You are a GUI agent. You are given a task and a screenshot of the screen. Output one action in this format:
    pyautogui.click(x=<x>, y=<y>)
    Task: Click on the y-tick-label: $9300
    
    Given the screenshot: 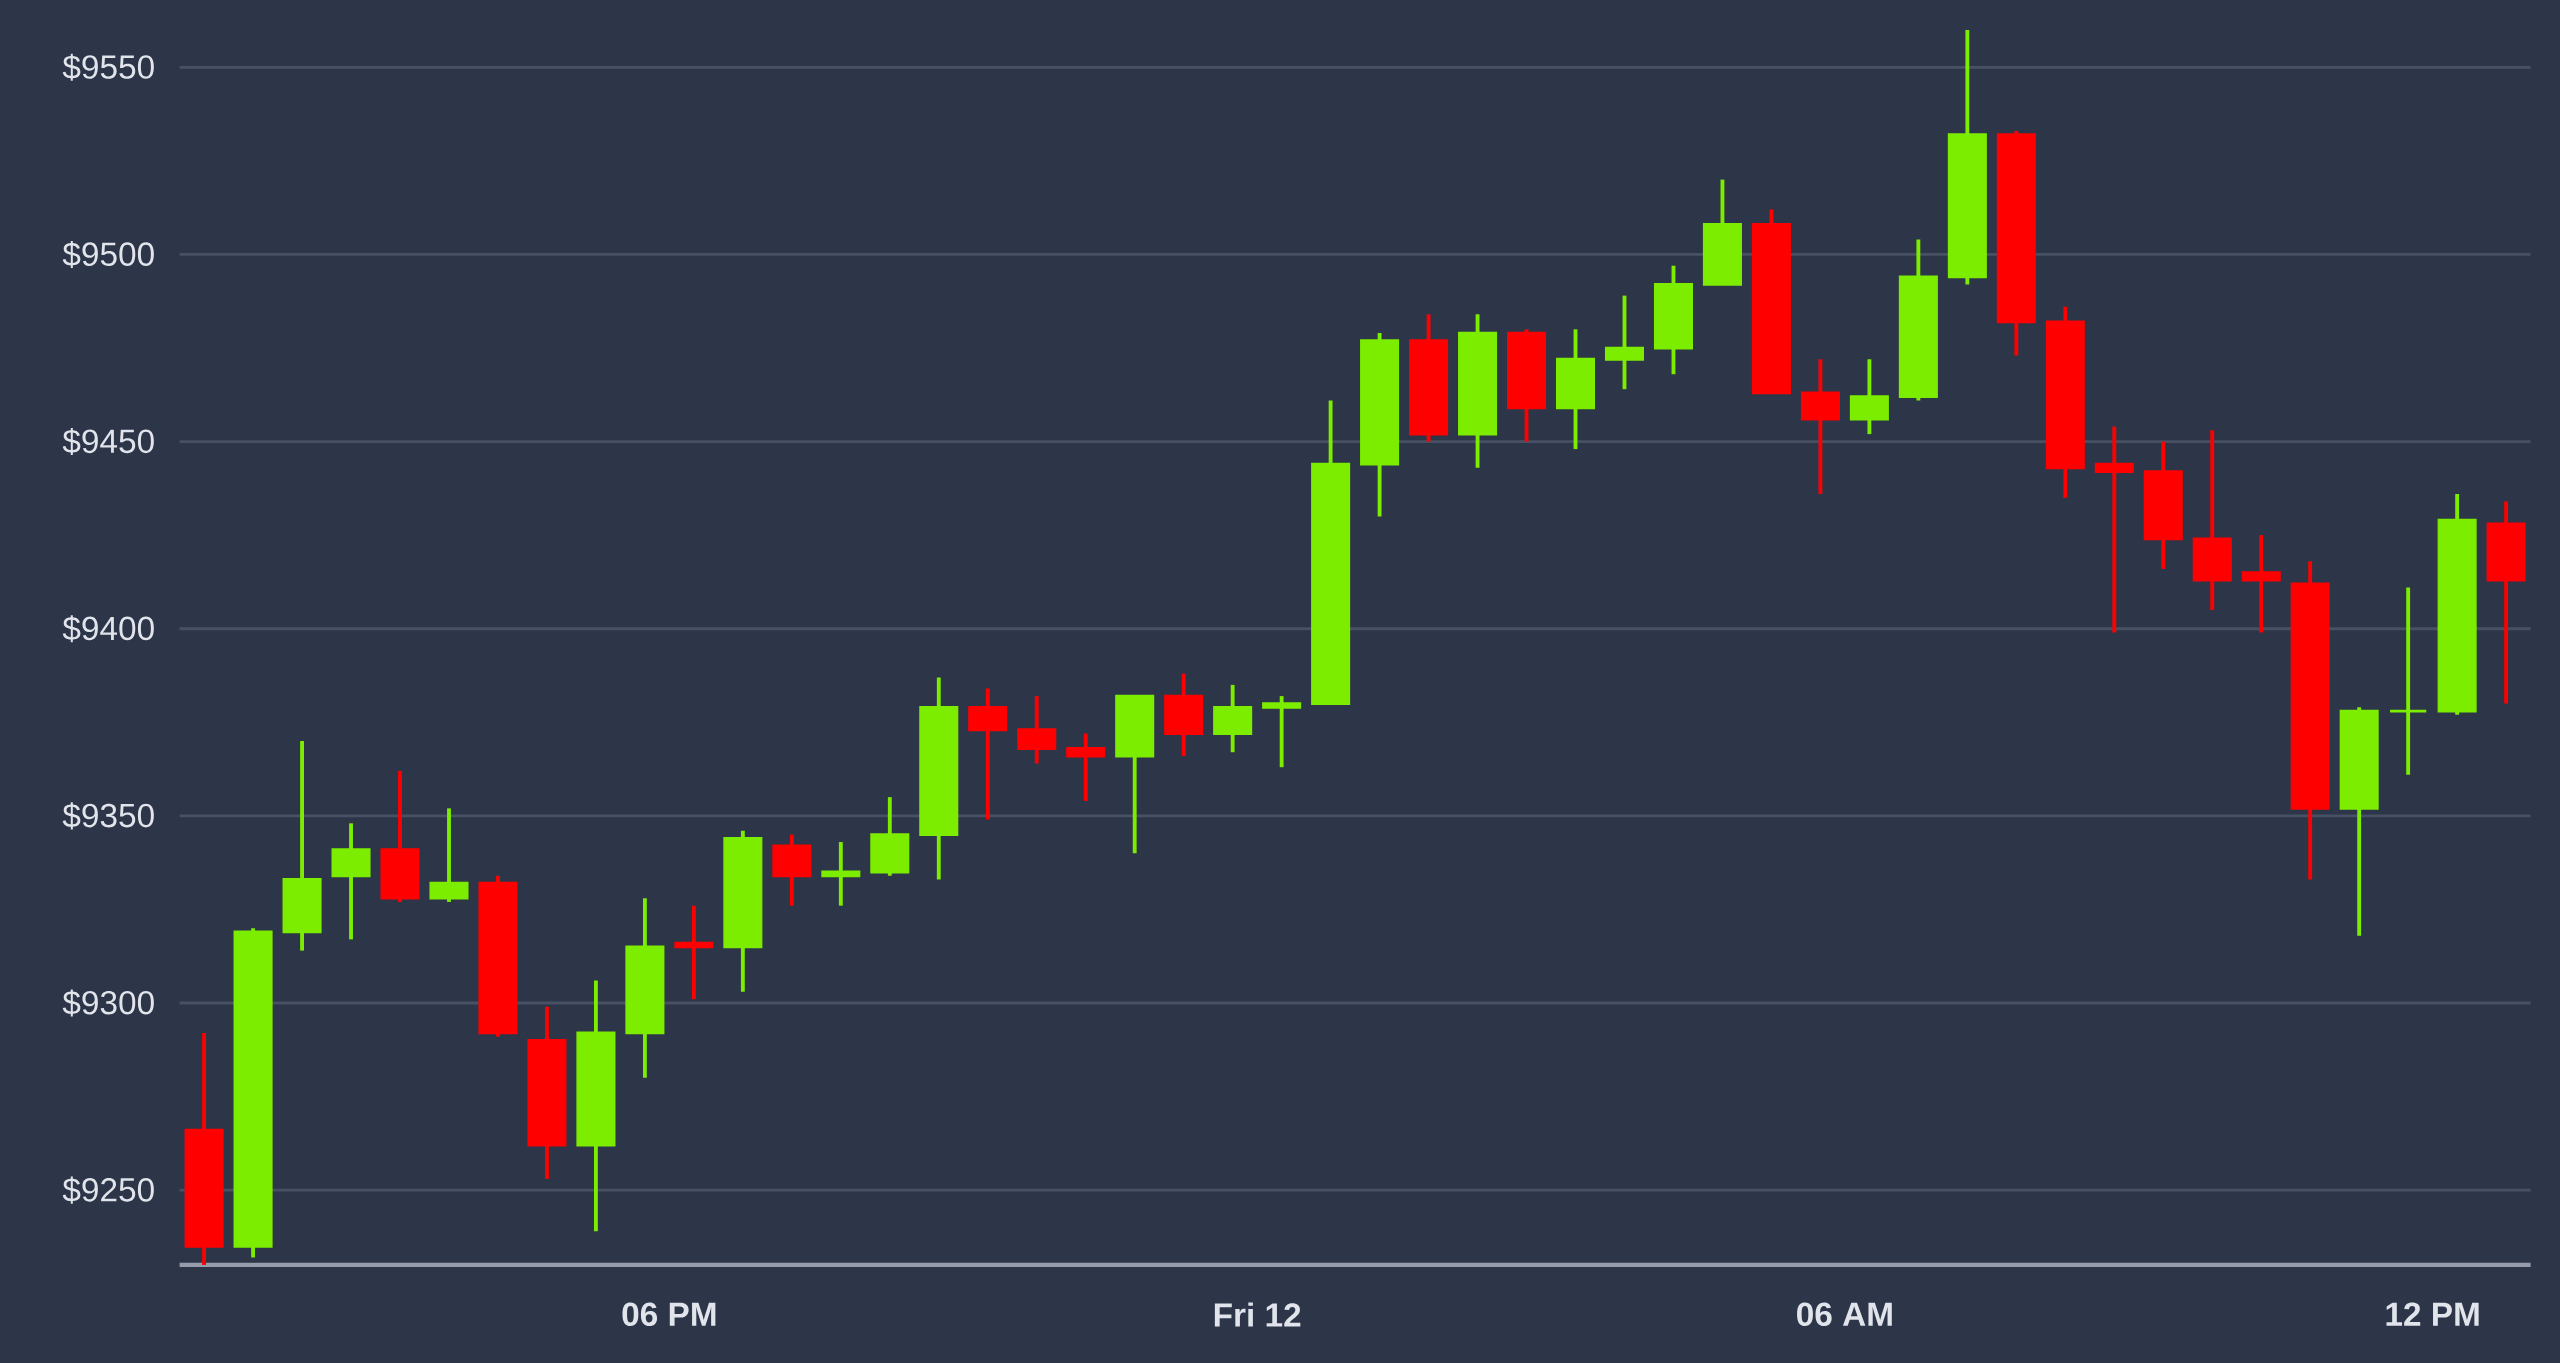 What is the action you would take?
    pyautogui.click(x=108, y=1003)
    